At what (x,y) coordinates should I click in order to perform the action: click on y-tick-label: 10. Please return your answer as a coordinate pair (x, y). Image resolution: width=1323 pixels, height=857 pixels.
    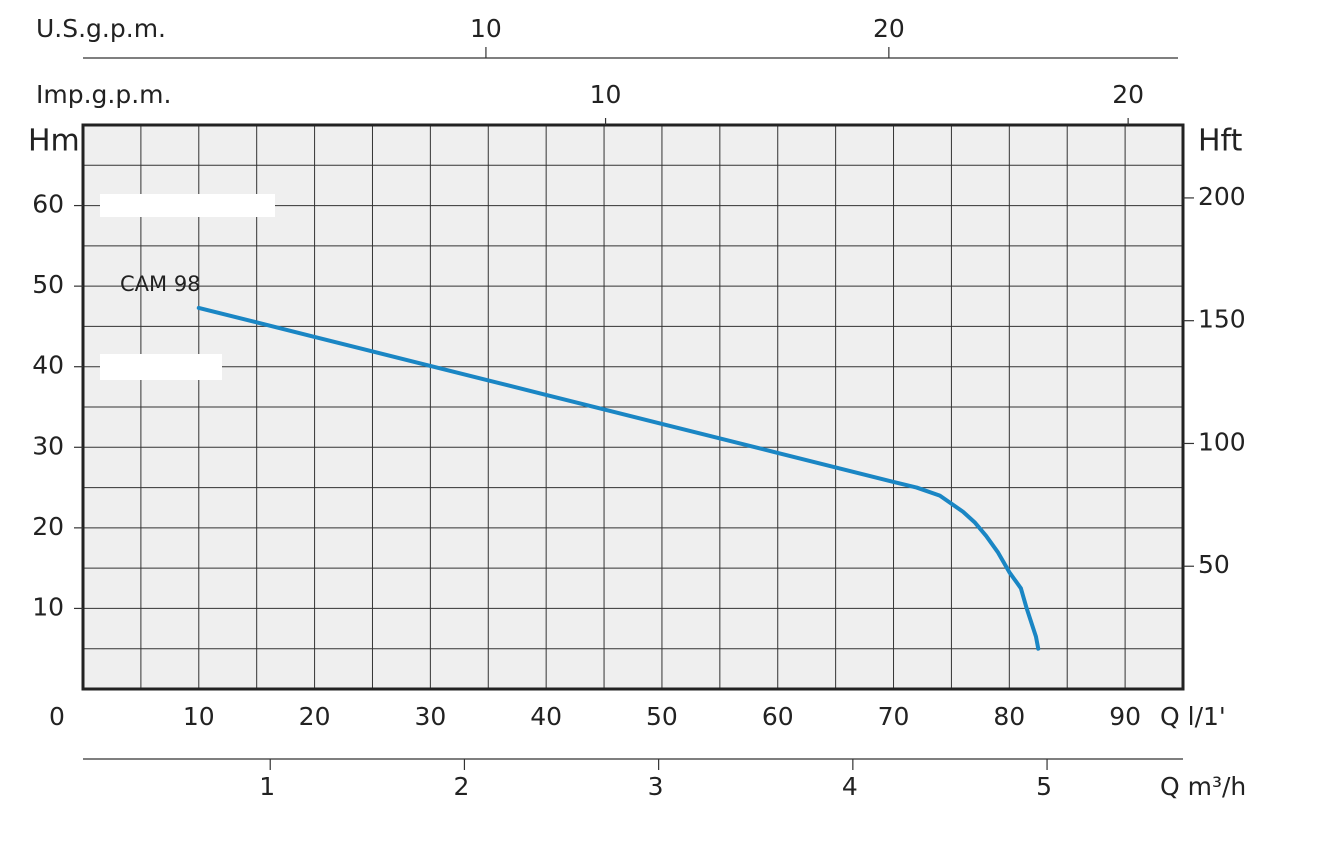
    Looking at the image, I should click on (48, 606).